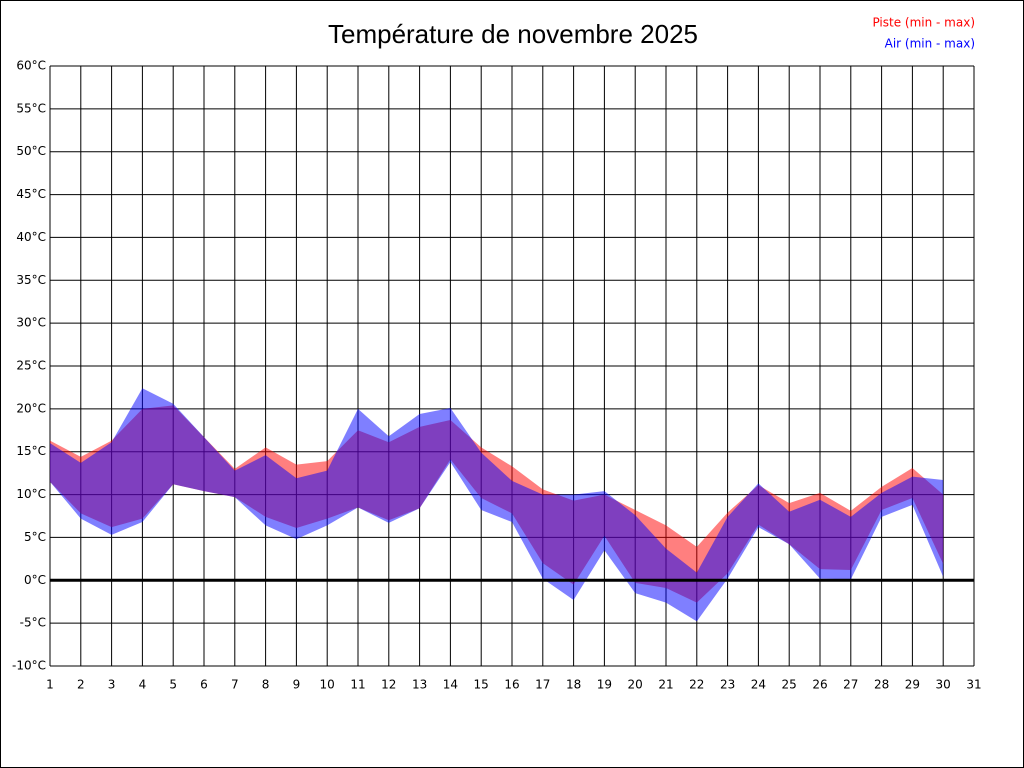 The image size is (1024, 768). Describe the element at coordinates (635, 685) in the screenshot. I see `x-tick-label: 20` at that location.